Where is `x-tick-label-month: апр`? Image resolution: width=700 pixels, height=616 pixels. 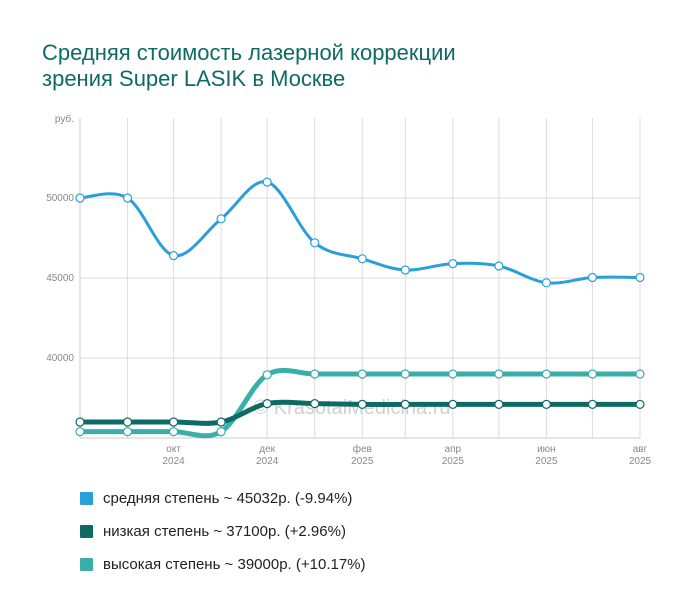 x-tick-label-month: апр is located at coordinates (453, 449).